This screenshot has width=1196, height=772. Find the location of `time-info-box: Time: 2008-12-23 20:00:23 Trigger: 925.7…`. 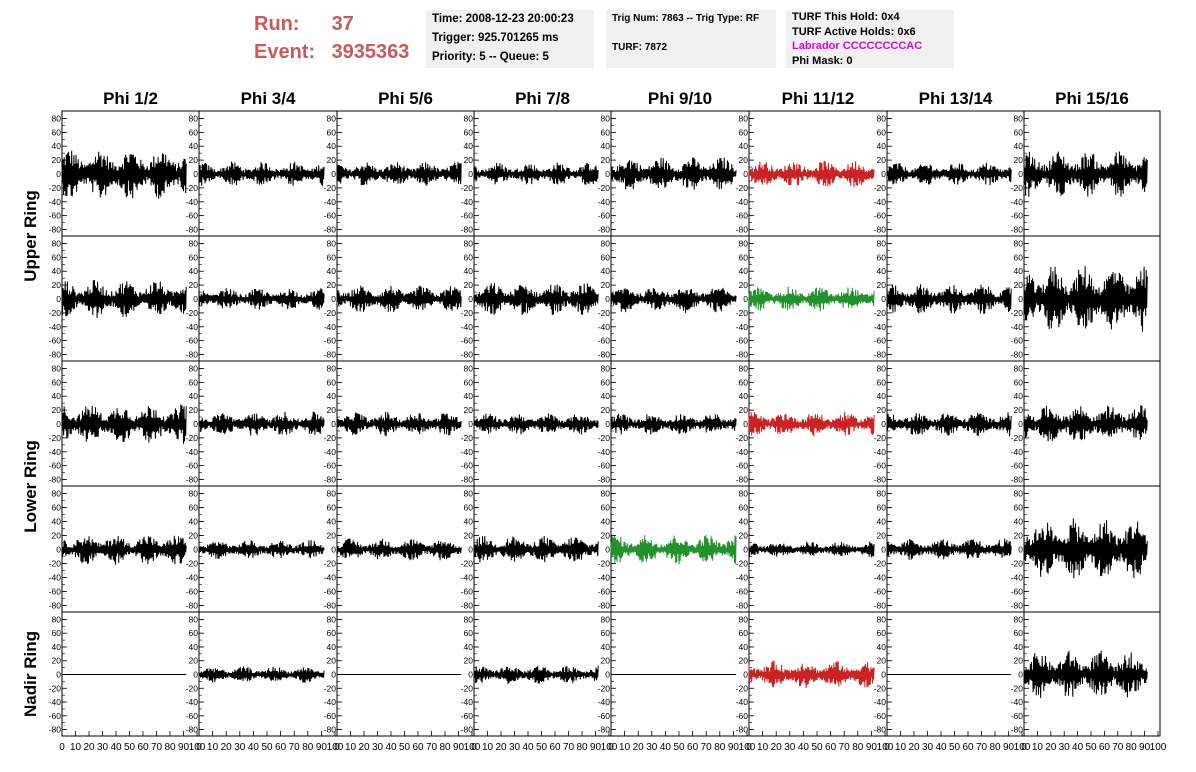

time-info-box: Time: 2008-12-23 20:00:23 Trigger: 925.7… is located at coordinates (510, 39).